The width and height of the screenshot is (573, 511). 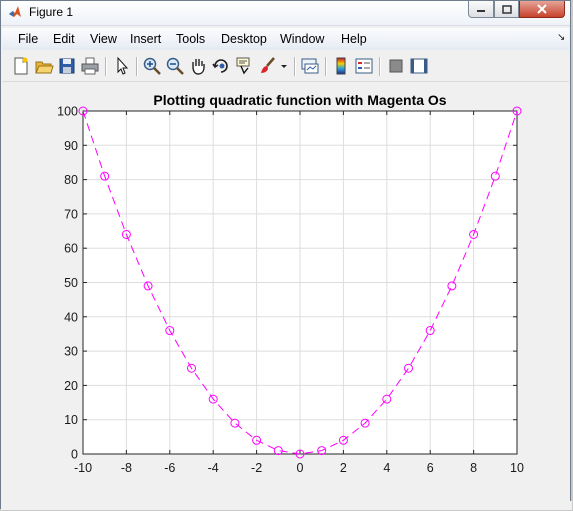 I want to click on close-button, so click(x=542, y=9).